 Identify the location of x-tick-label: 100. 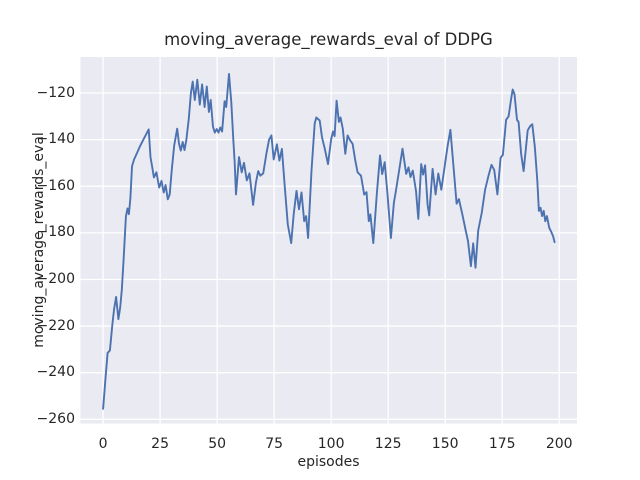
(331, 444).